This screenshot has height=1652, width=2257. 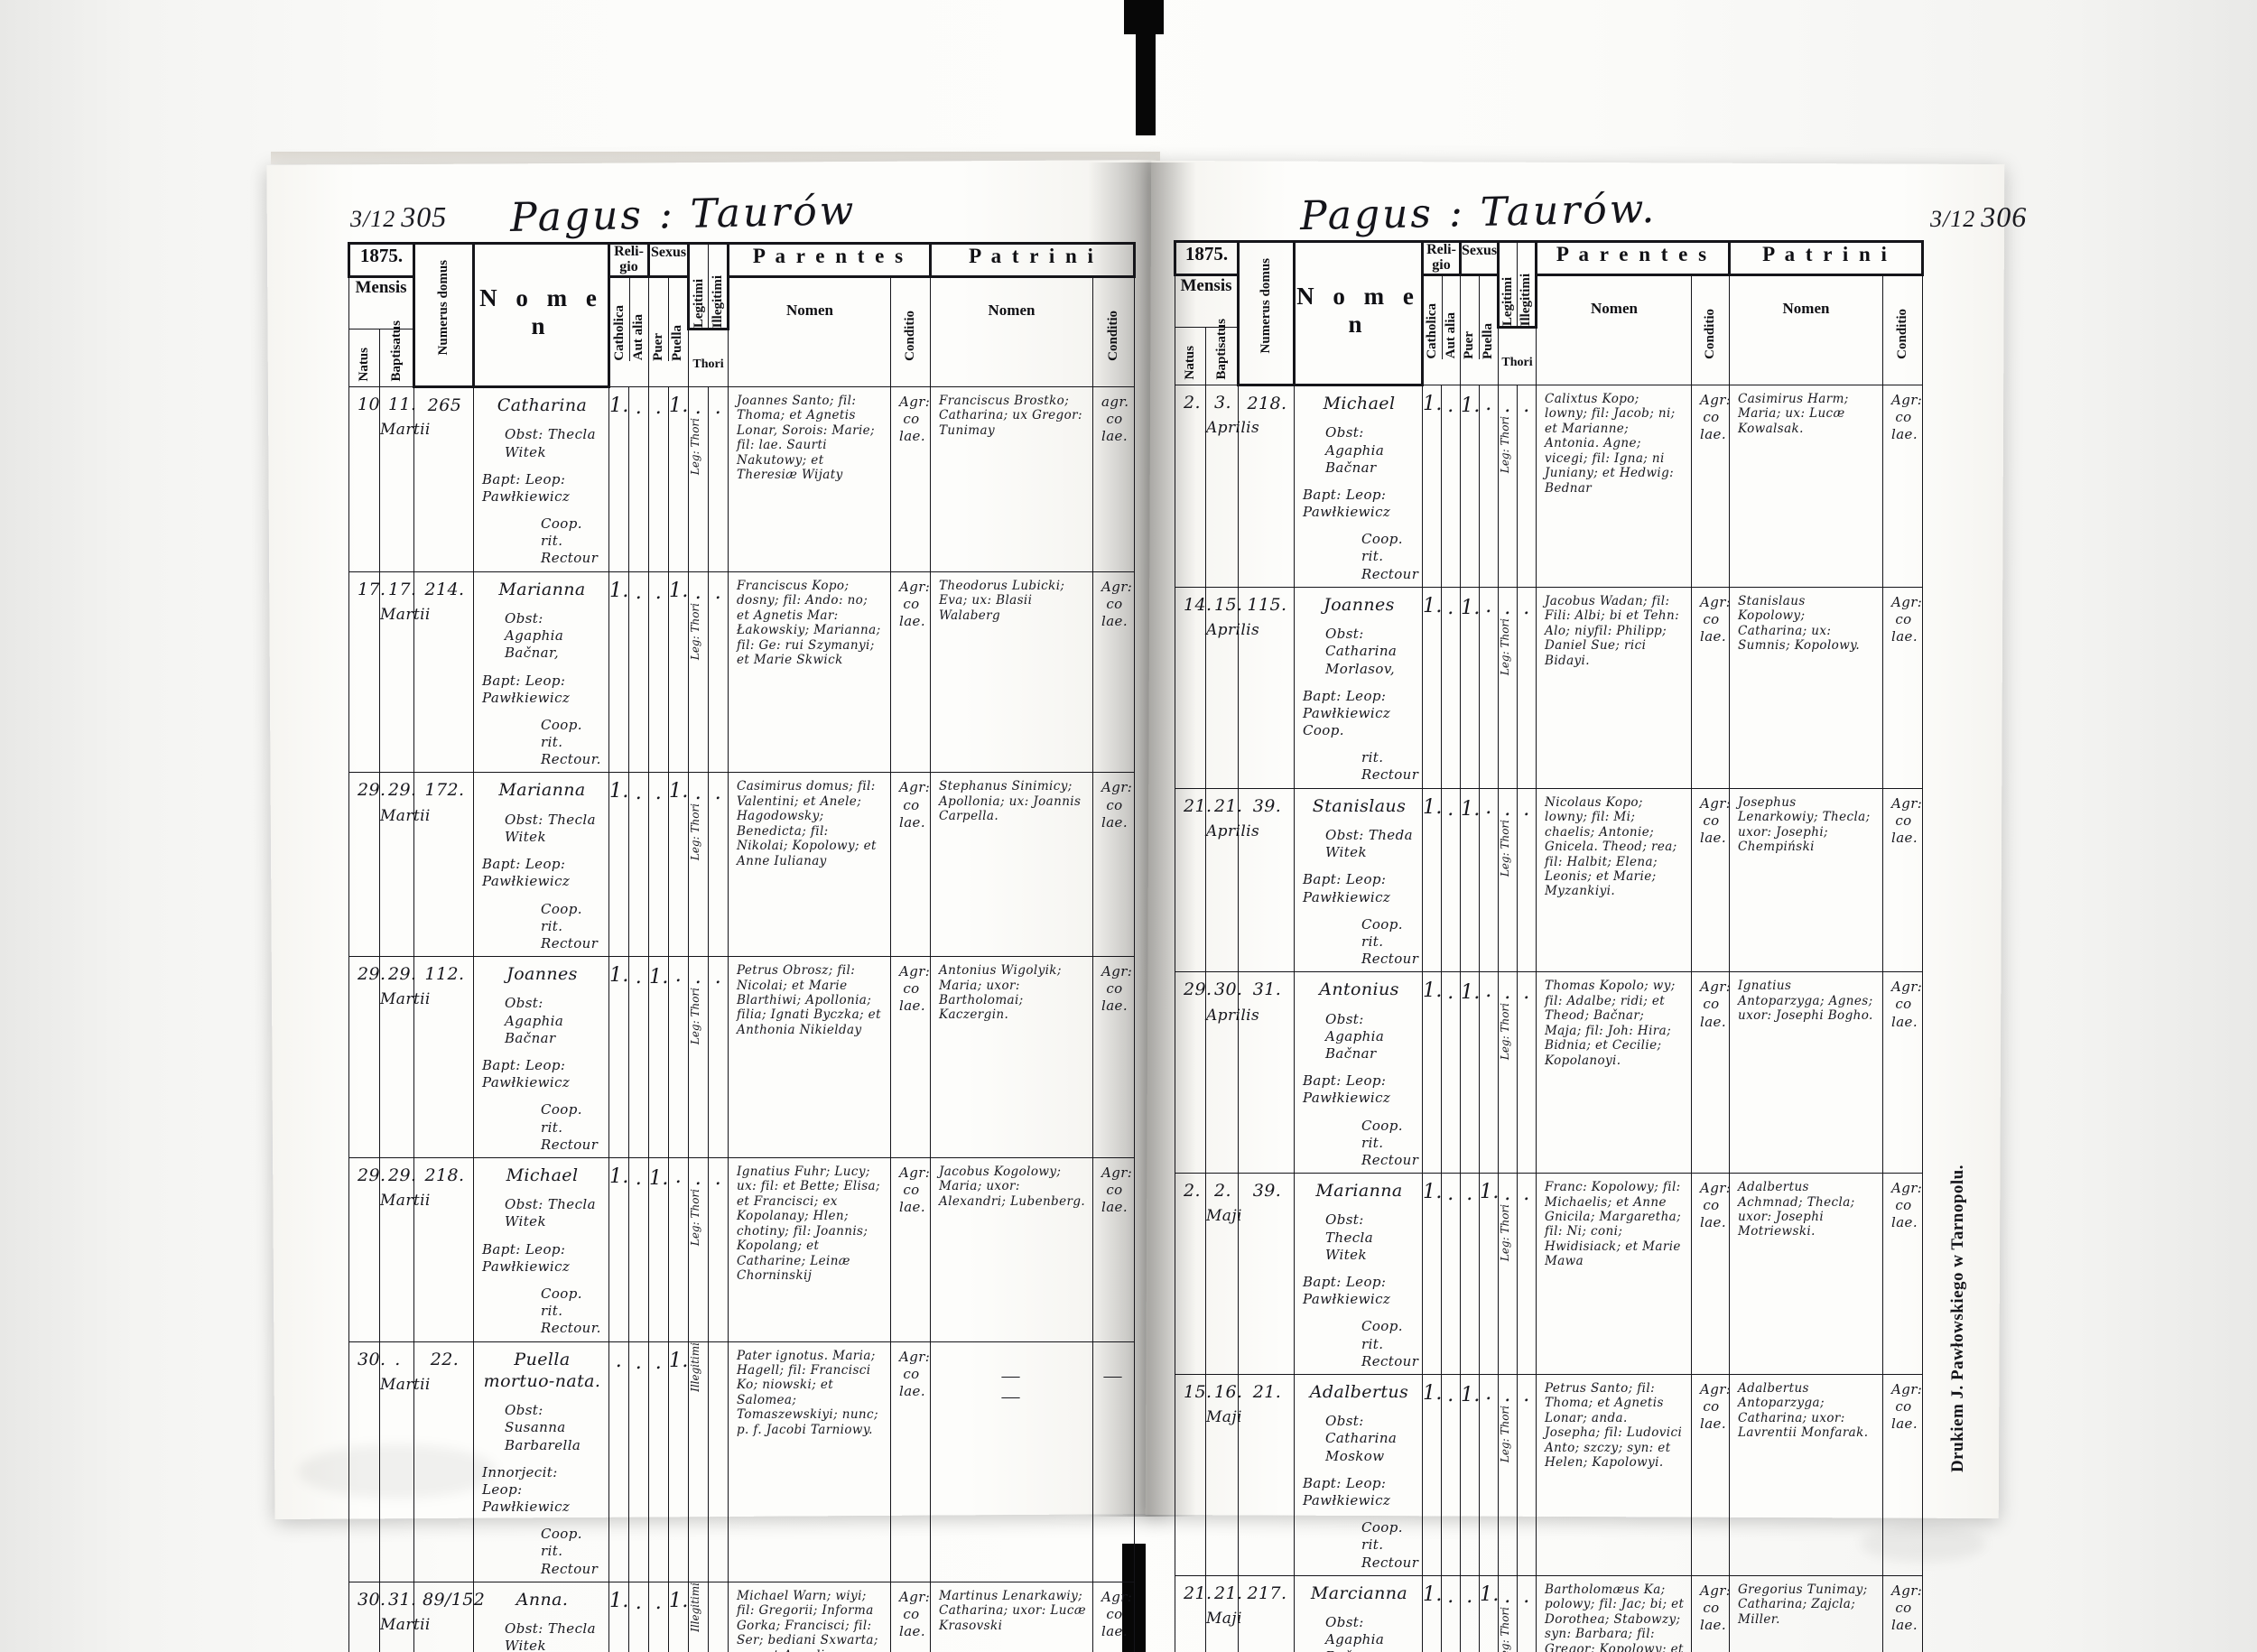 What do you see at coordinates (1233, 830) in the screenshot?
I see `value-mensis: Aprilis` at bounding box center [1233, 830].